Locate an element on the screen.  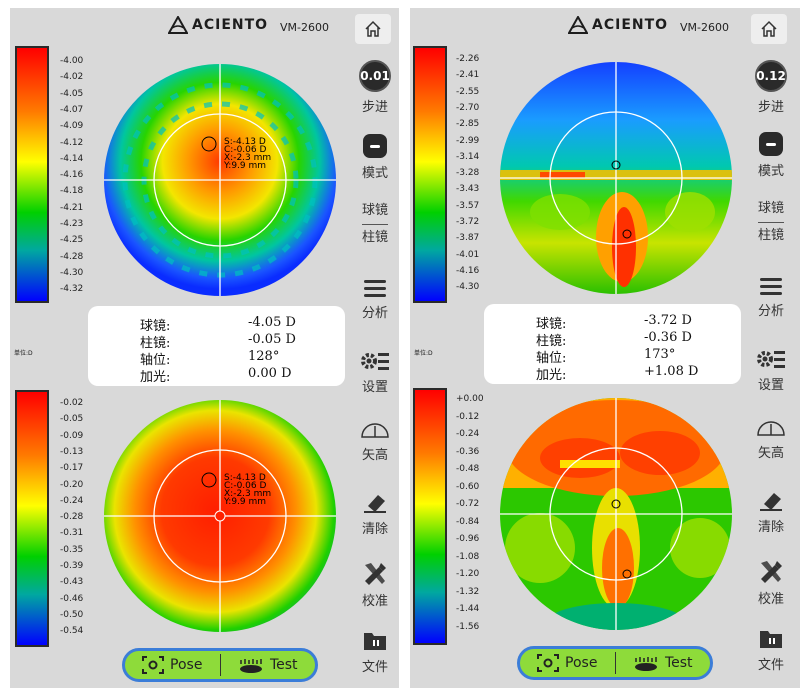
settings-icon is located at coordinates (771, 359).